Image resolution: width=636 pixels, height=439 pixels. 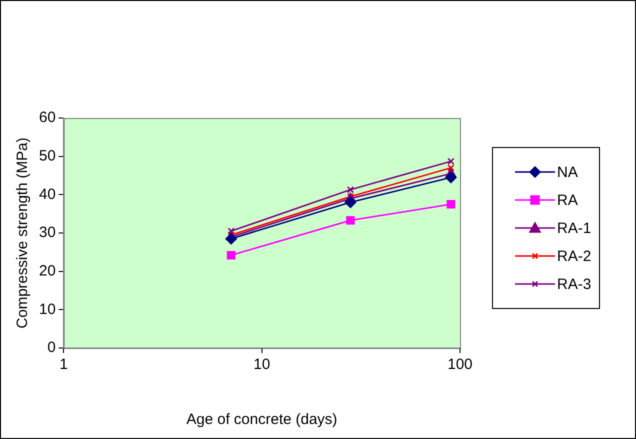 I want to click on x-tick-label: 1, so click(x=64, y=365).